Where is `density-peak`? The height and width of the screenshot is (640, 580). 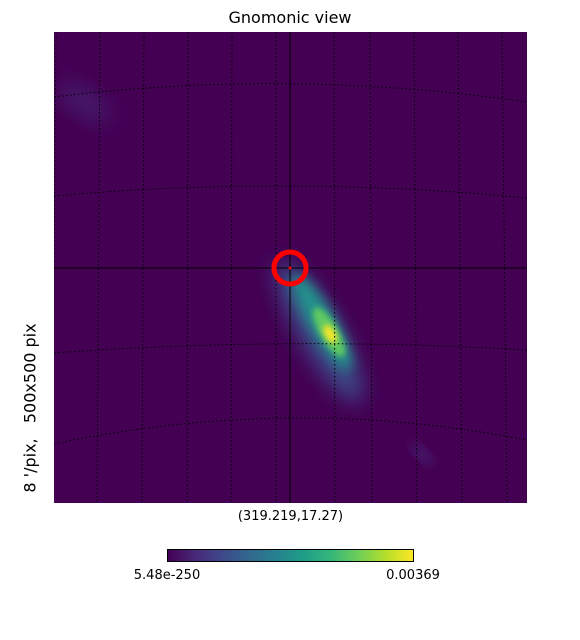 density-peak is located at coordinates (330, 334).